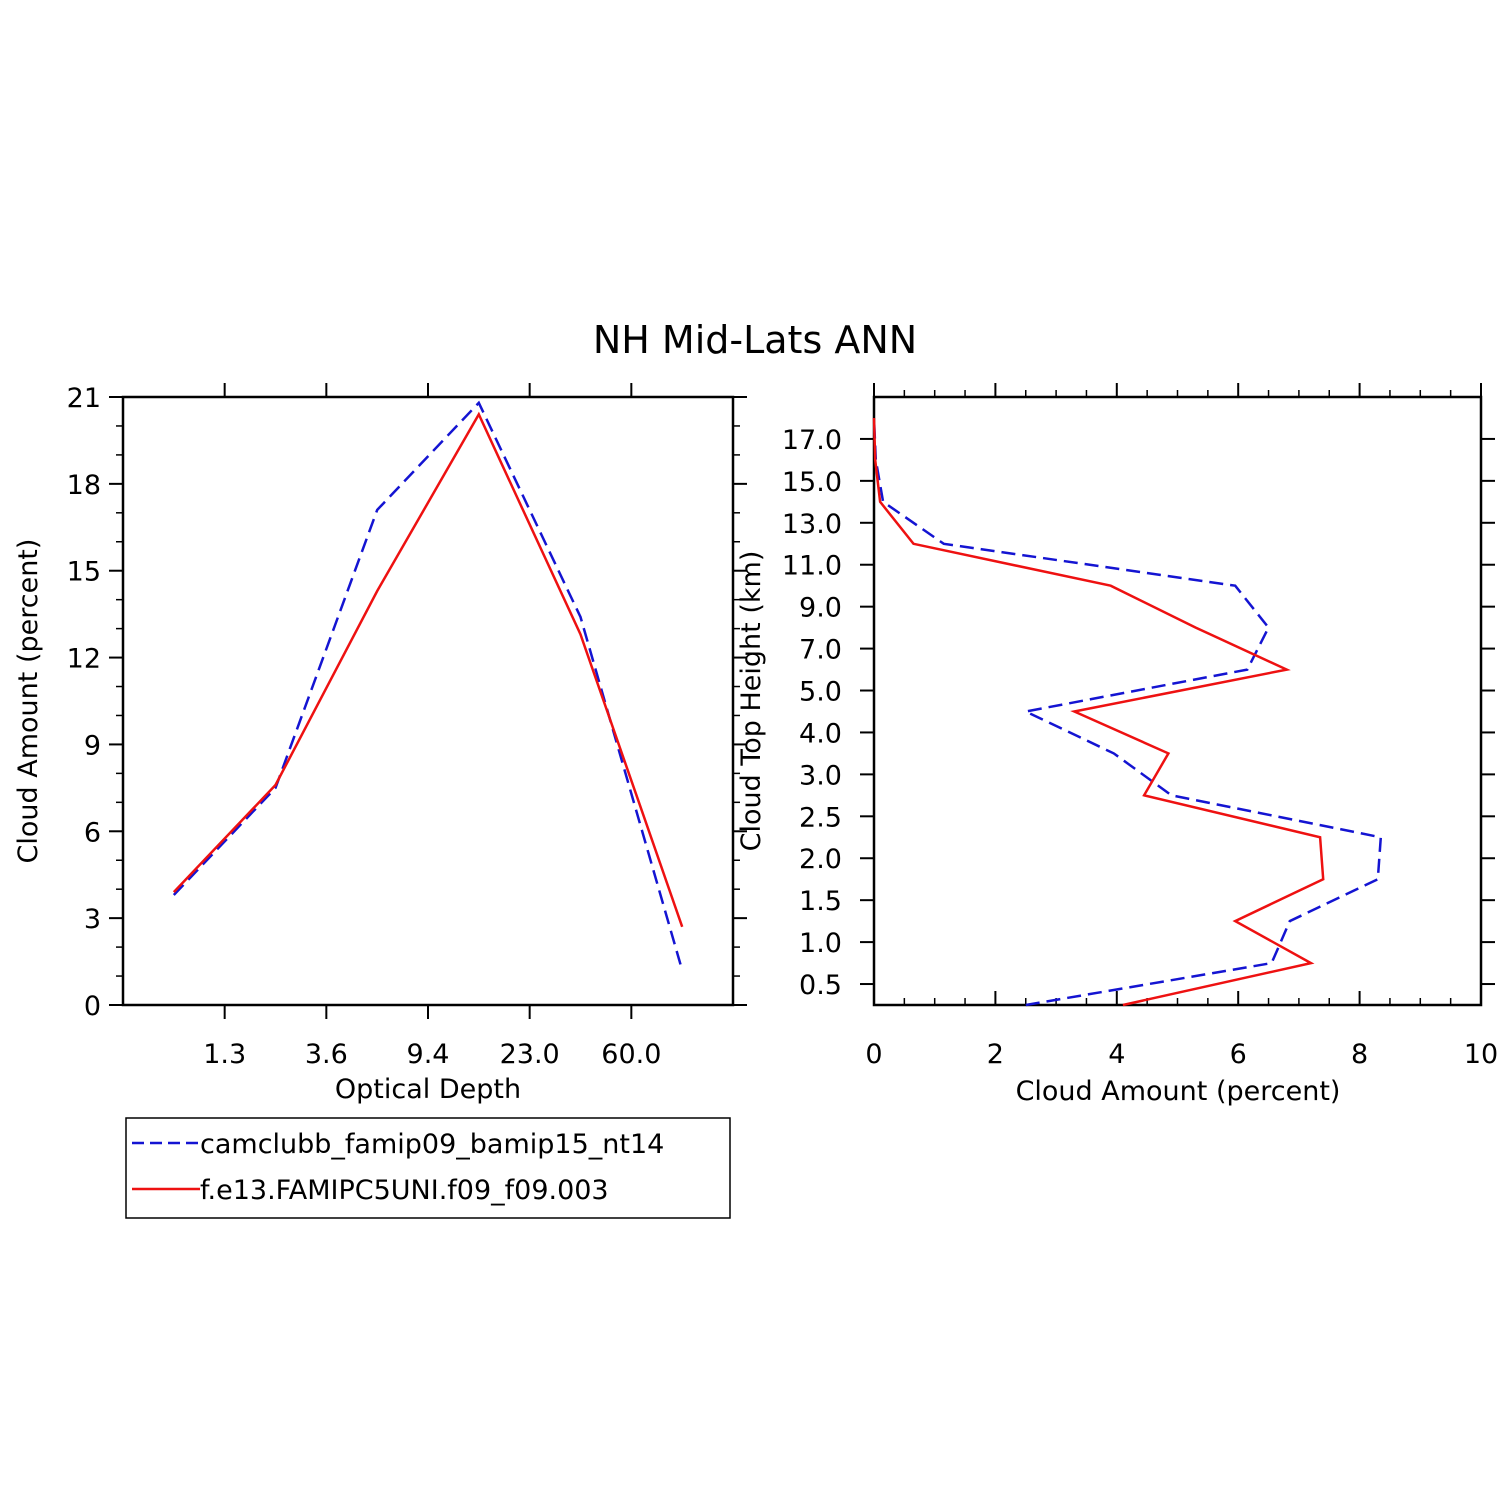 The image size is (1510, 1510). I want to click on chart-title: NH Mid-Lats ANN, so click(755, 340).